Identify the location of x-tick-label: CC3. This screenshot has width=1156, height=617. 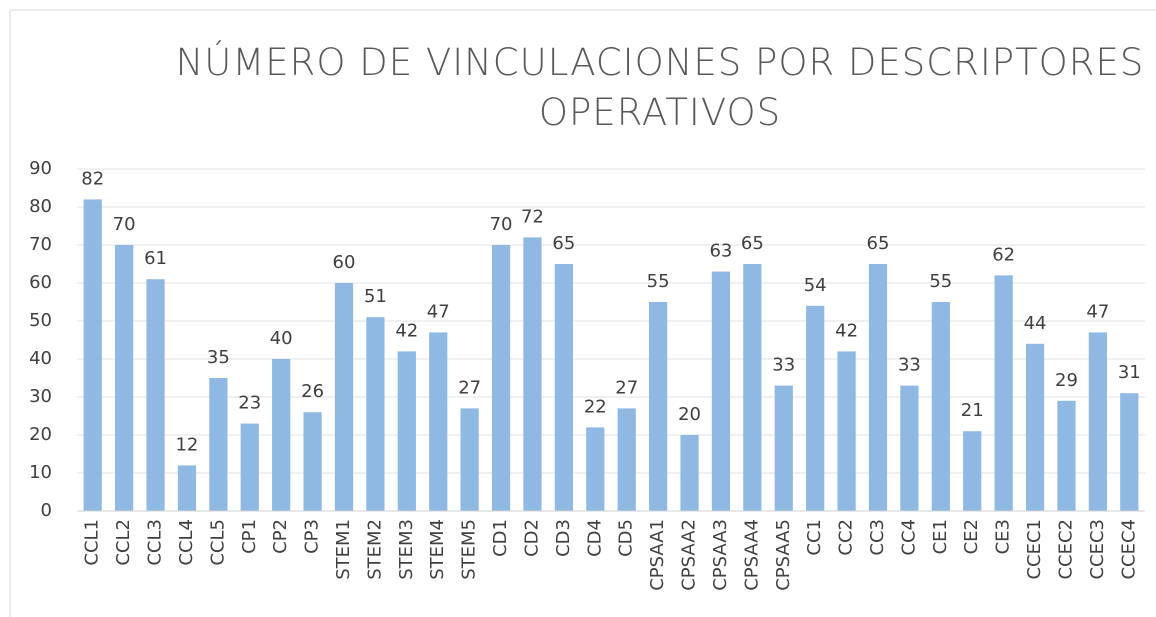
(877, 537).